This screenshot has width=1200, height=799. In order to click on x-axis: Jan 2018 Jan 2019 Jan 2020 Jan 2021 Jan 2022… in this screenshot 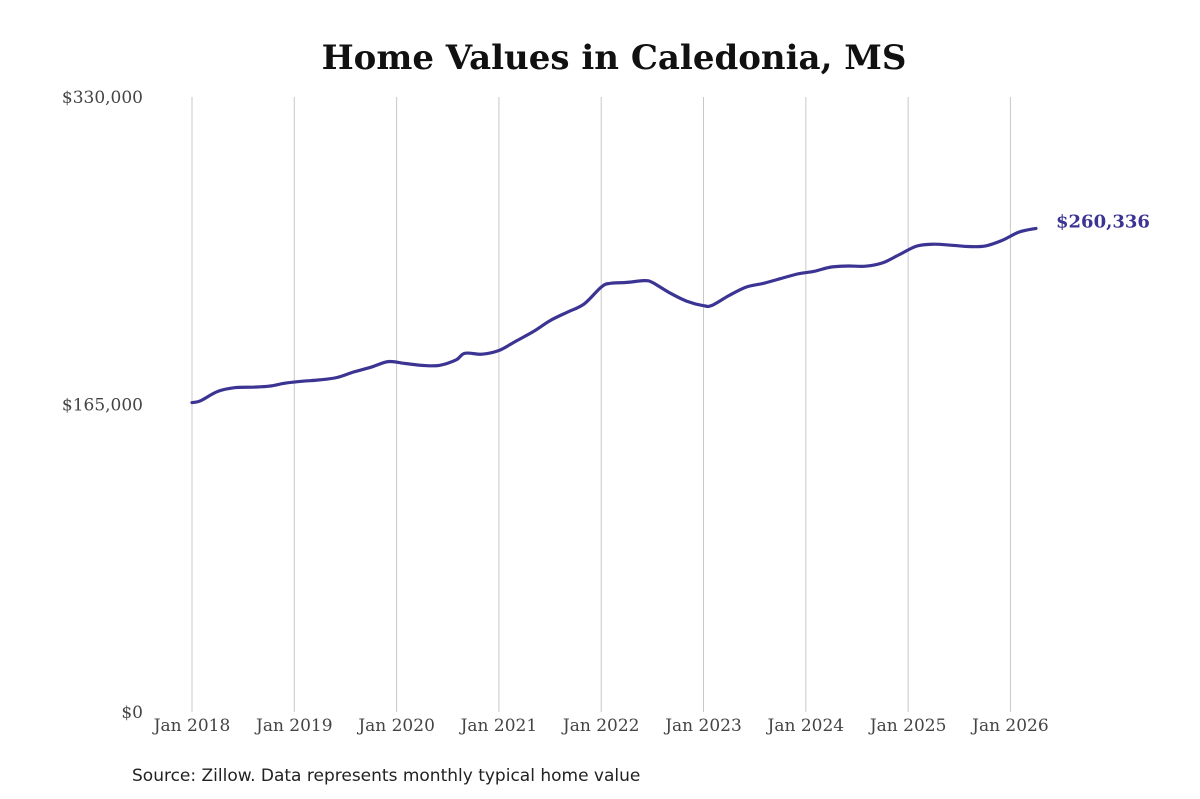, I will do `click(600, 726)`.